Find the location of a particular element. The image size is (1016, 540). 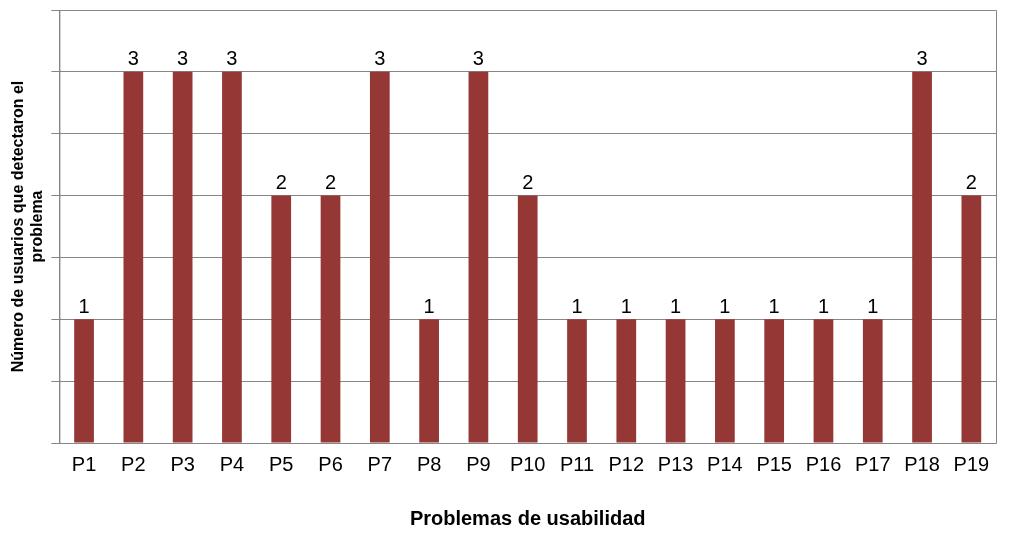

x-tick-label: P12 is located at coordinates (626, 463).